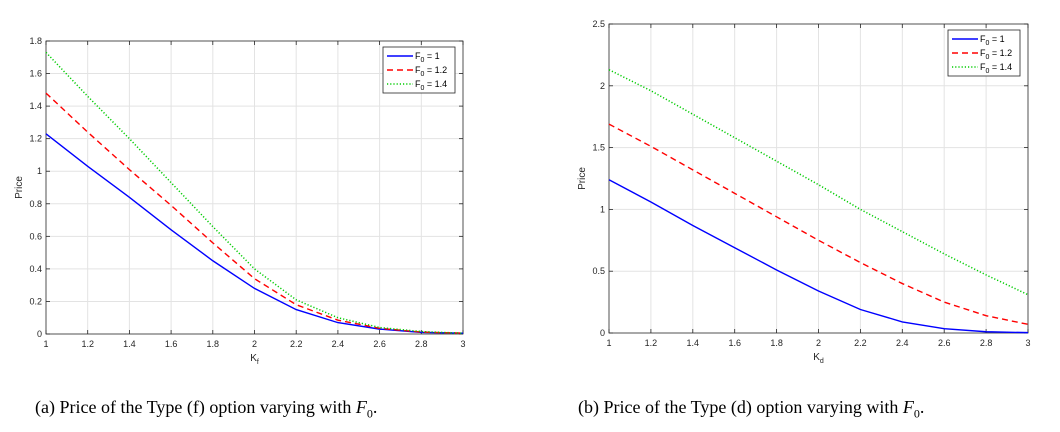 The height and width of the screenshot is (432, 1060). What do you see at coordinates (818, 343) in the screenshot?
I see `chart-b-xtick-label: 2` at bounding box center [818, 343].